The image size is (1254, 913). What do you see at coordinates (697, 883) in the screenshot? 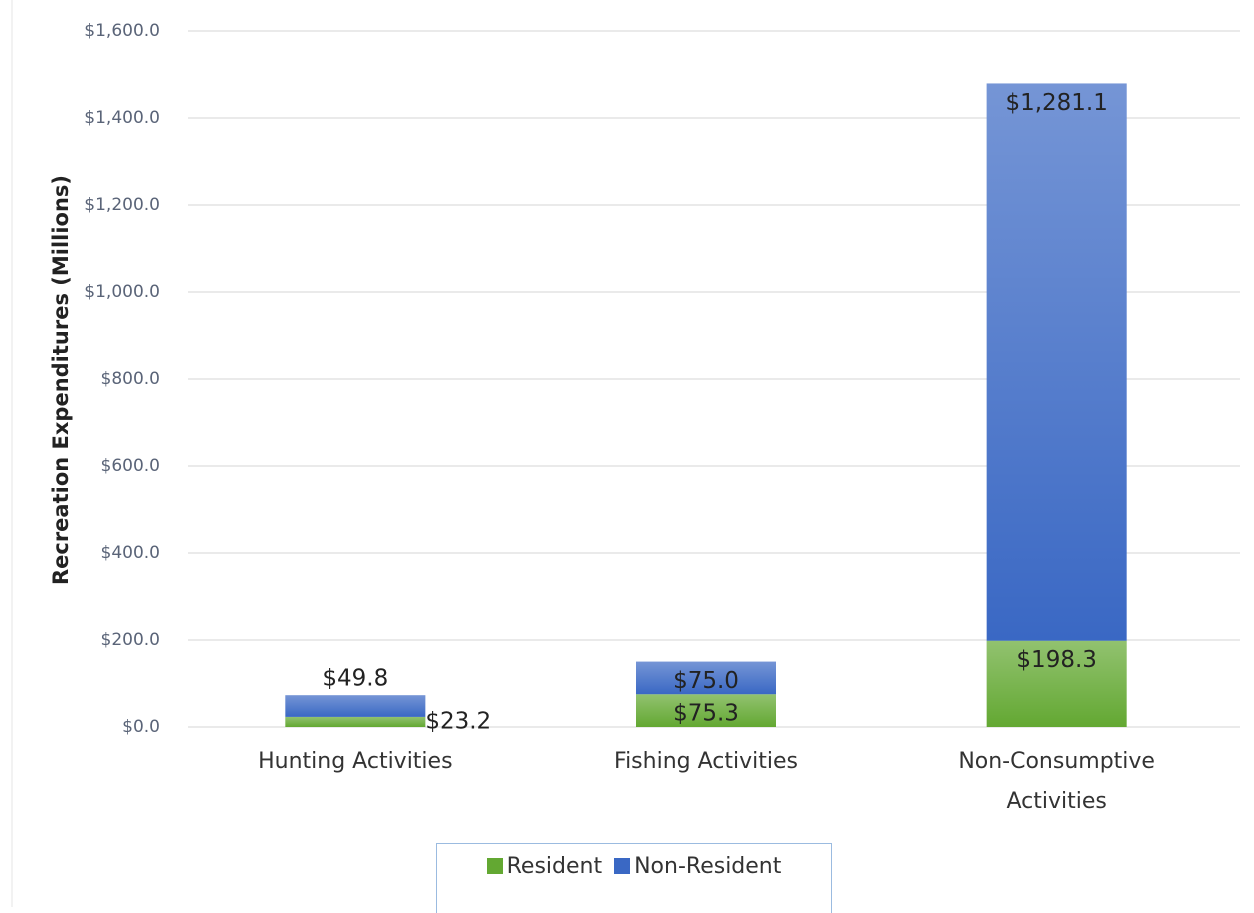
I see `legend-item: Non-Resident` at bounding box center [697, 883].